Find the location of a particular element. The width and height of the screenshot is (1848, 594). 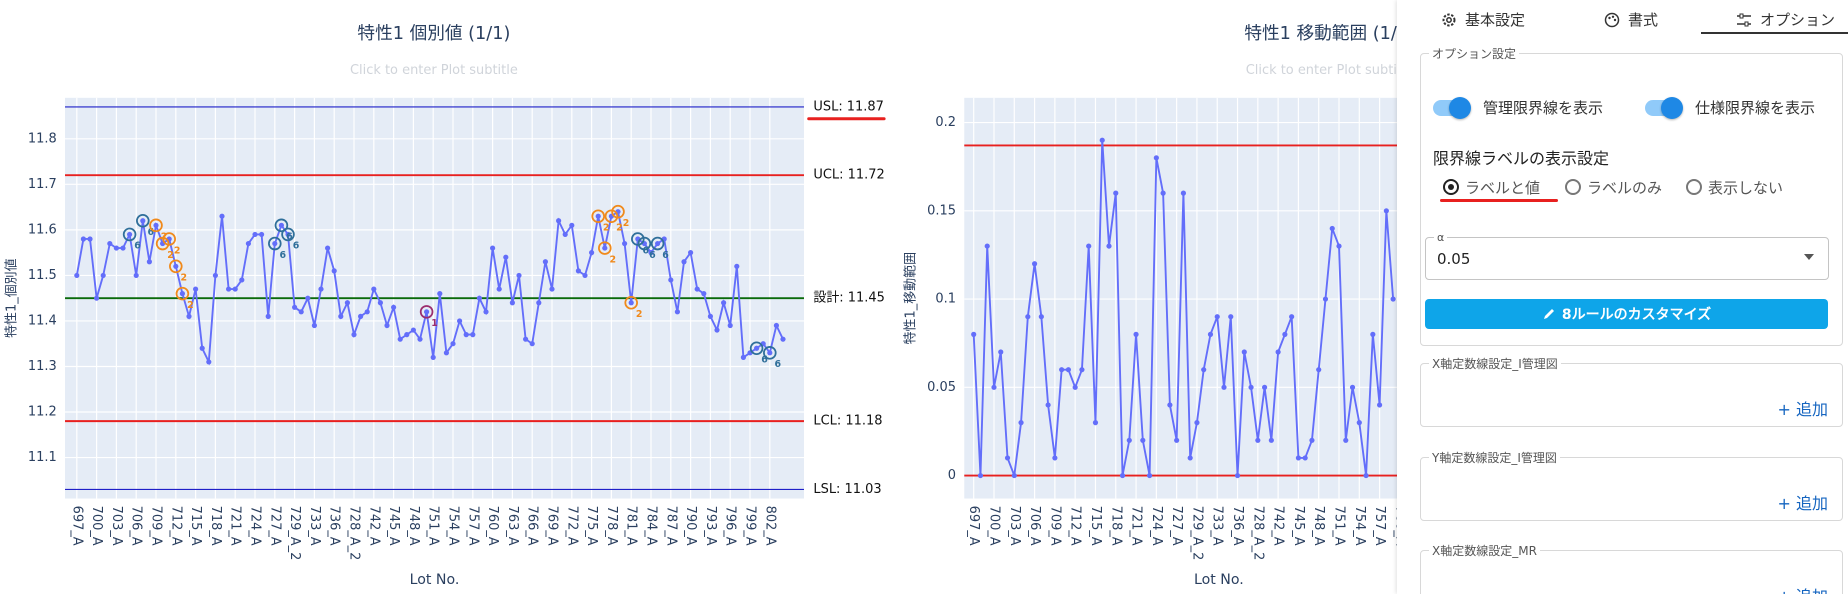

y-tick-label: 11.7 is located at coordinates (42, 184).